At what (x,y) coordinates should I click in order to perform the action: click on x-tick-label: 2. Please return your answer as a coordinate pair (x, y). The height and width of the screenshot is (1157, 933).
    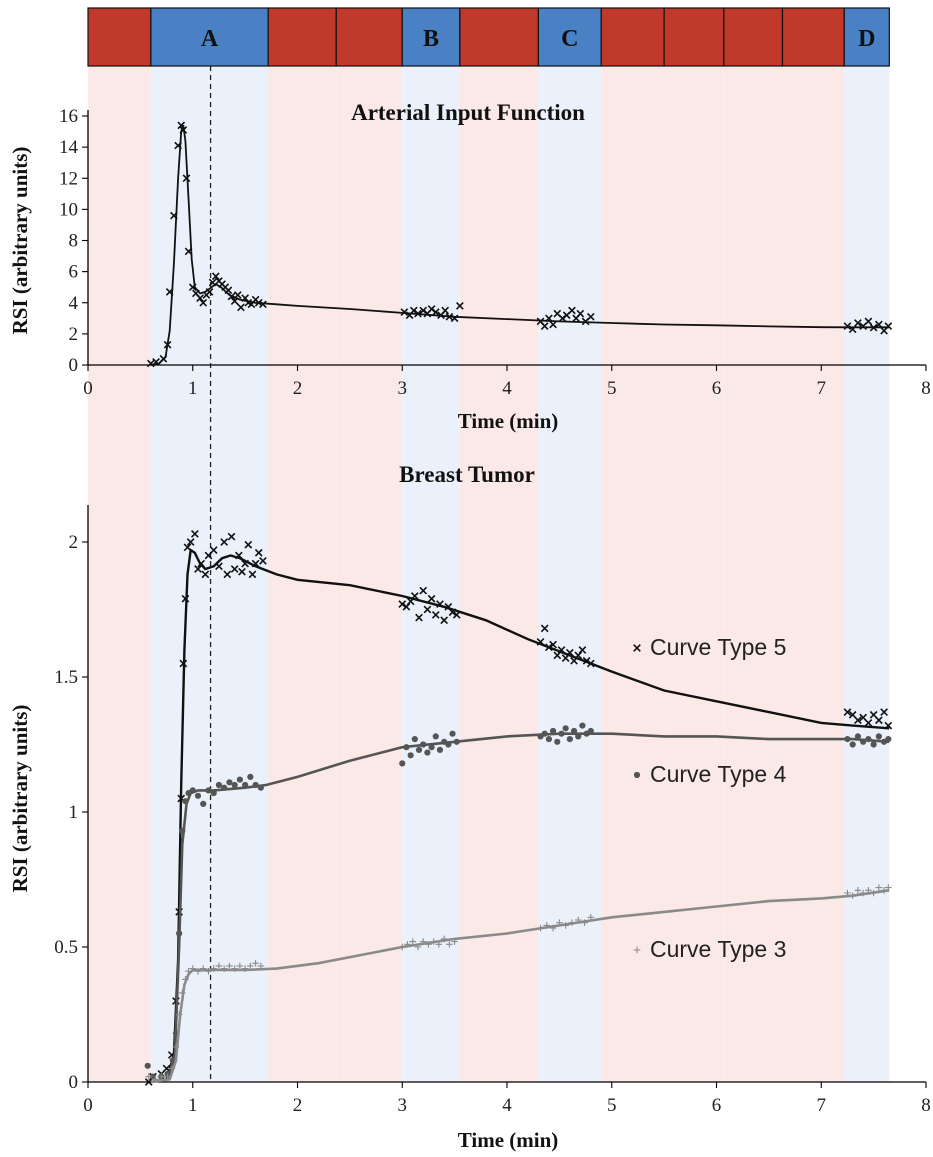
    Looking at the image, I should click on (298, 1105).